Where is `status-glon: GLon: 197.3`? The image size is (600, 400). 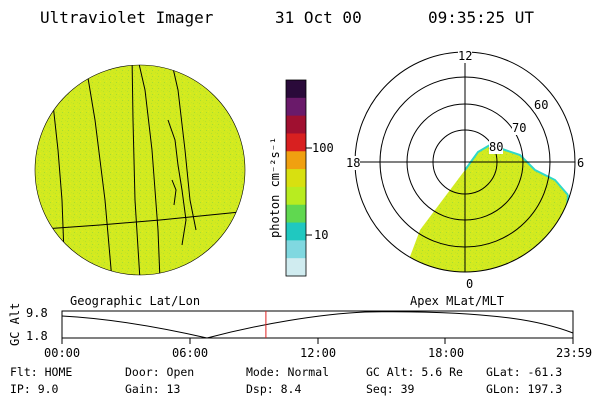
status-glon: GLon: 197.3 is located at coordinates (524, 389).